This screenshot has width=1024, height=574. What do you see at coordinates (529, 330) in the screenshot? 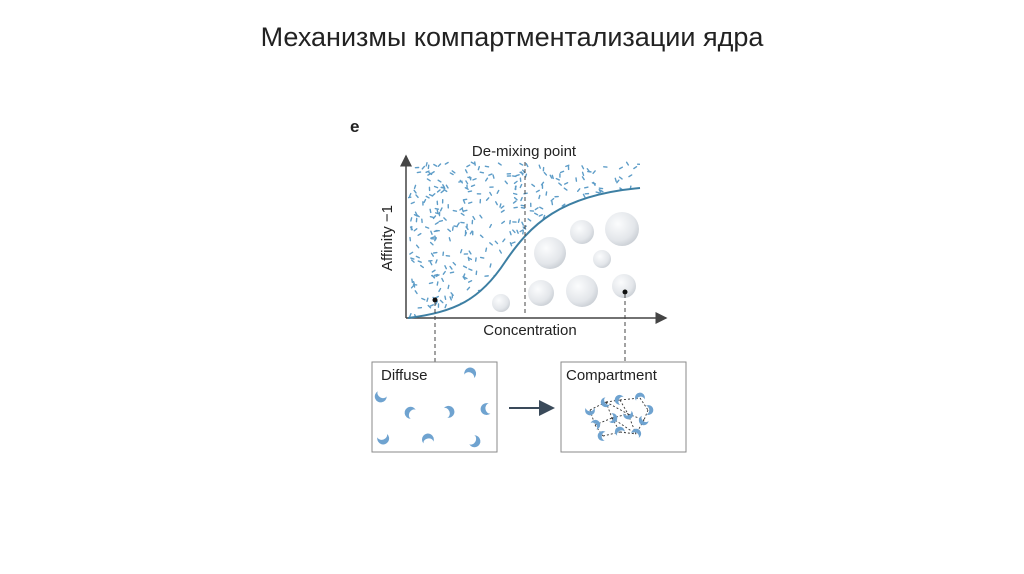
I see `x-axis-label: Concentration` at bounding box center [529, 330].